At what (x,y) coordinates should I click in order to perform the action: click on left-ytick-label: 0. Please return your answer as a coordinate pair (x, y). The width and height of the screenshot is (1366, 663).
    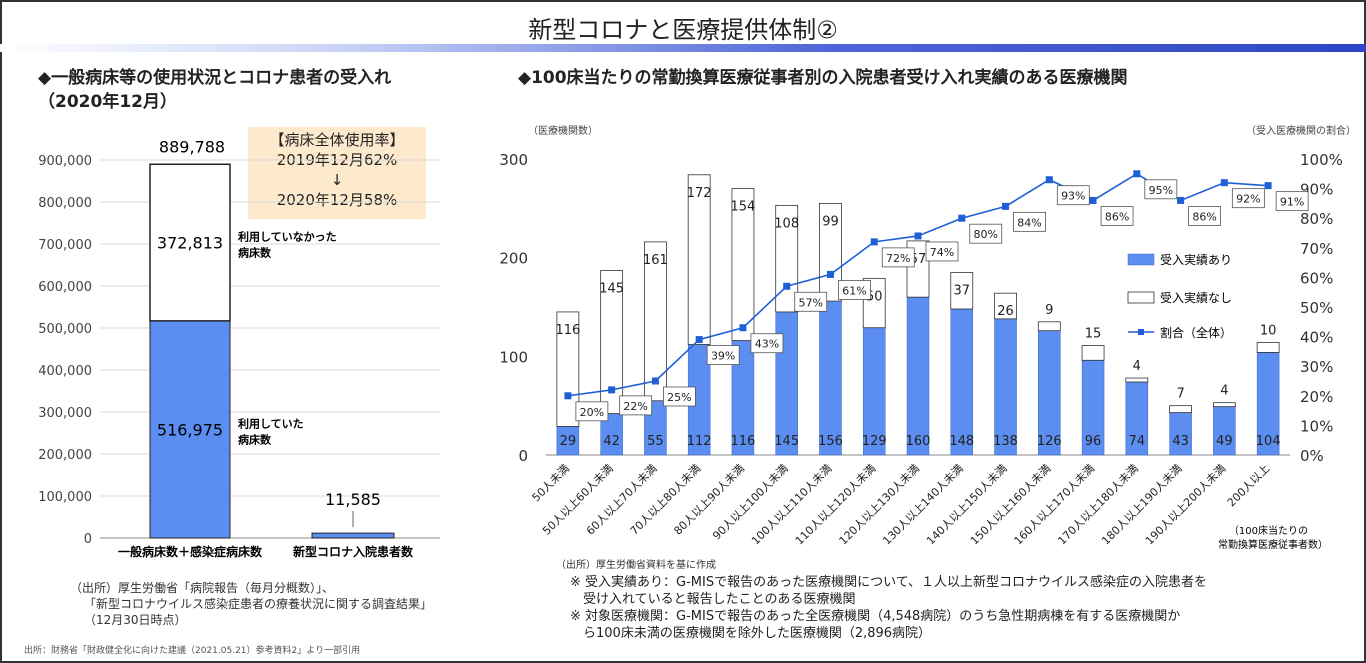
    Looking at the image, I should click on (88, 539).